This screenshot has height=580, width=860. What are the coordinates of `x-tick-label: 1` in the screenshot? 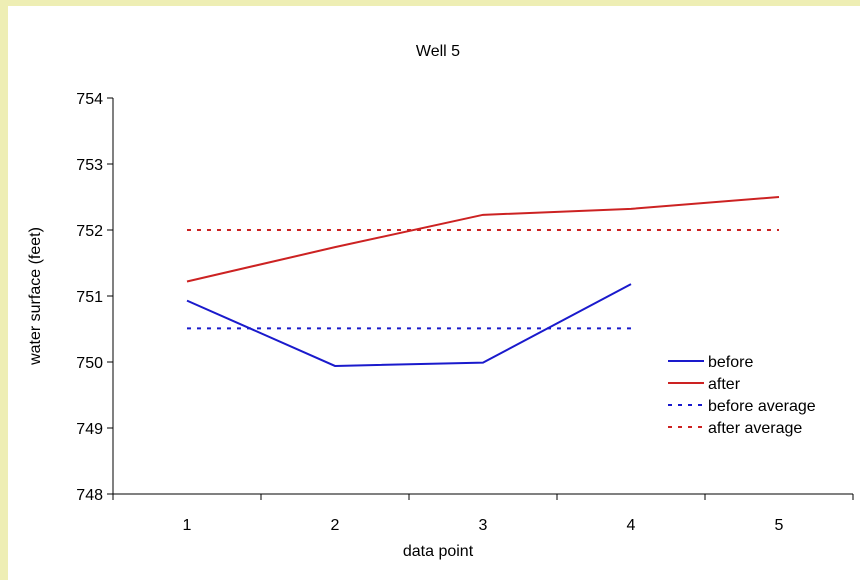 It's located at (187, 525).